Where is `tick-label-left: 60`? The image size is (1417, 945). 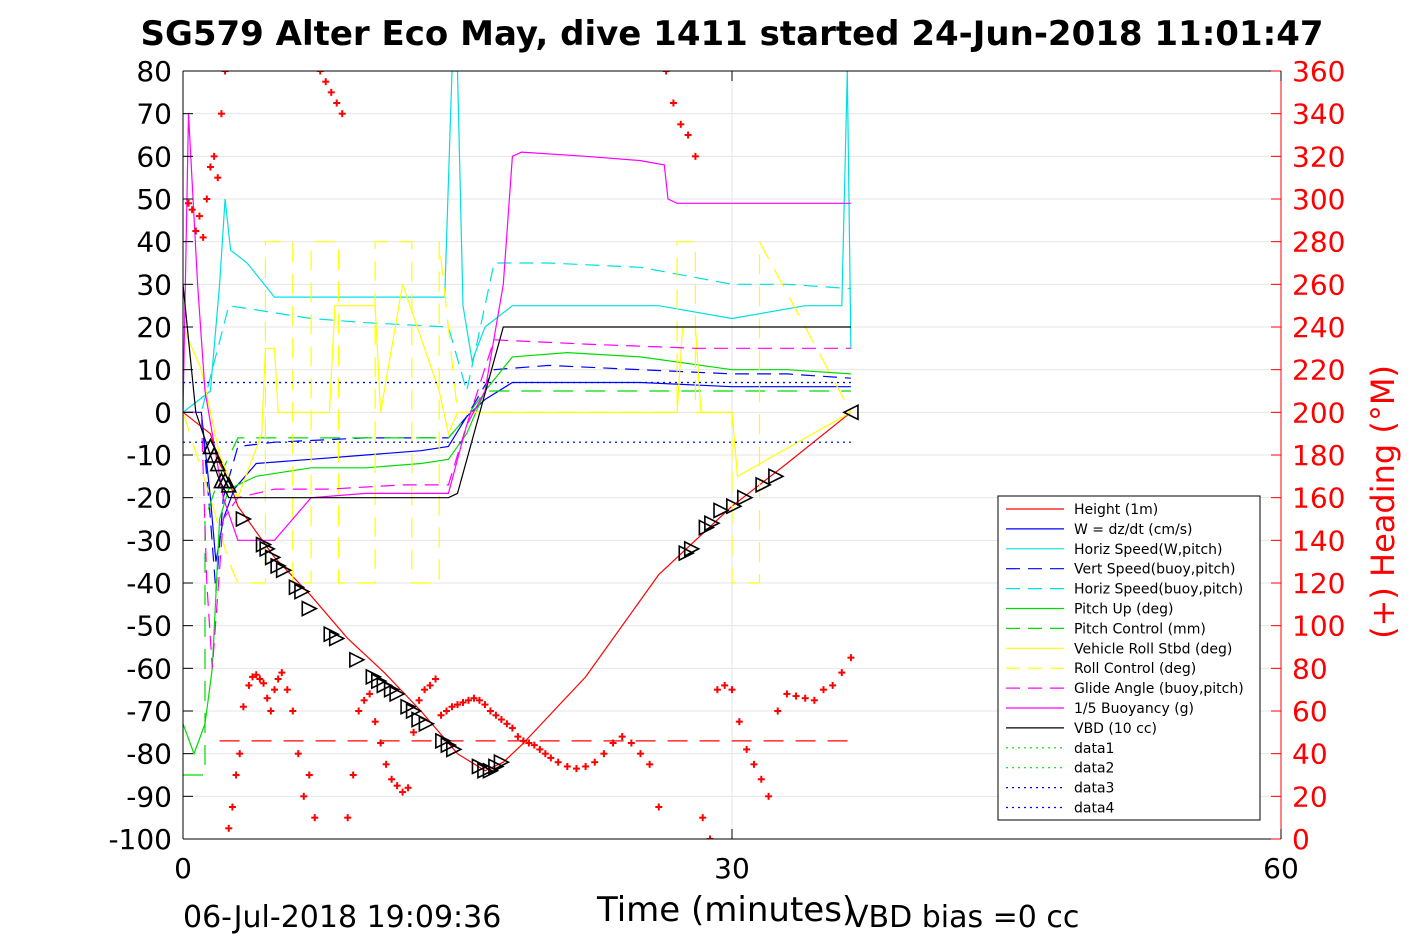
tick-label-left: 60 is located at coordinates (154, 156).